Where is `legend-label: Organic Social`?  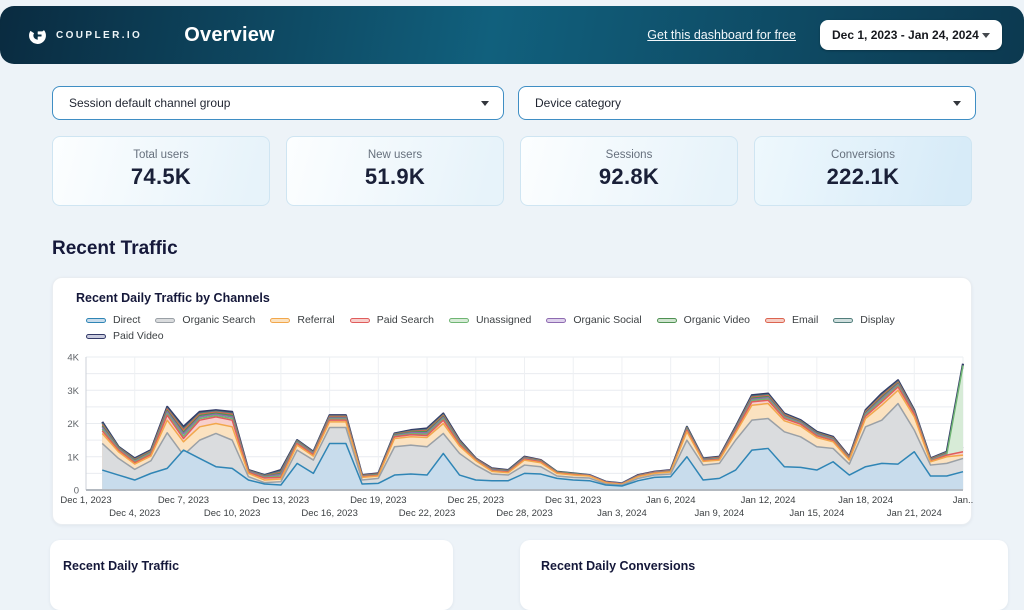 legend-label: Organic Social is located at coordinates (607, 320).